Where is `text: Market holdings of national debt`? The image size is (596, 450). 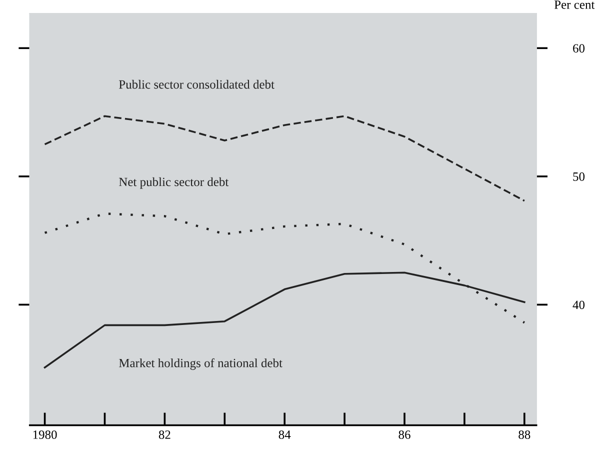 text: Market holdings of national debt is located at coordinates (200, 364).